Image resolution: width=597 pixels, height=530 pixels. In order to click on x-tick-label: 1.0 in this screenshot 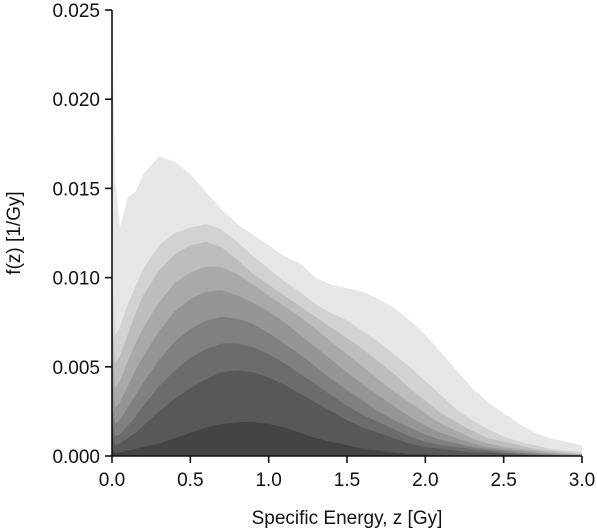, I will do `click(268, 480)`.